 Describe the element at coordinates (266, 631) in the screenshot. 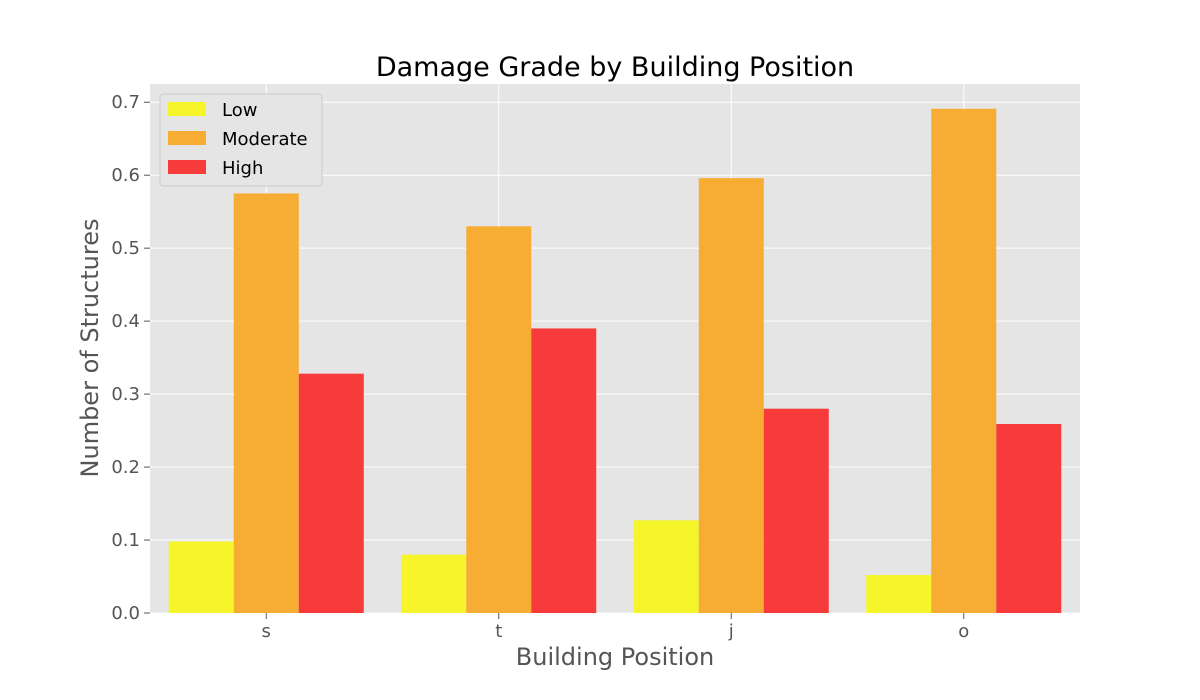

I see `x-tick-label: s` at that location.